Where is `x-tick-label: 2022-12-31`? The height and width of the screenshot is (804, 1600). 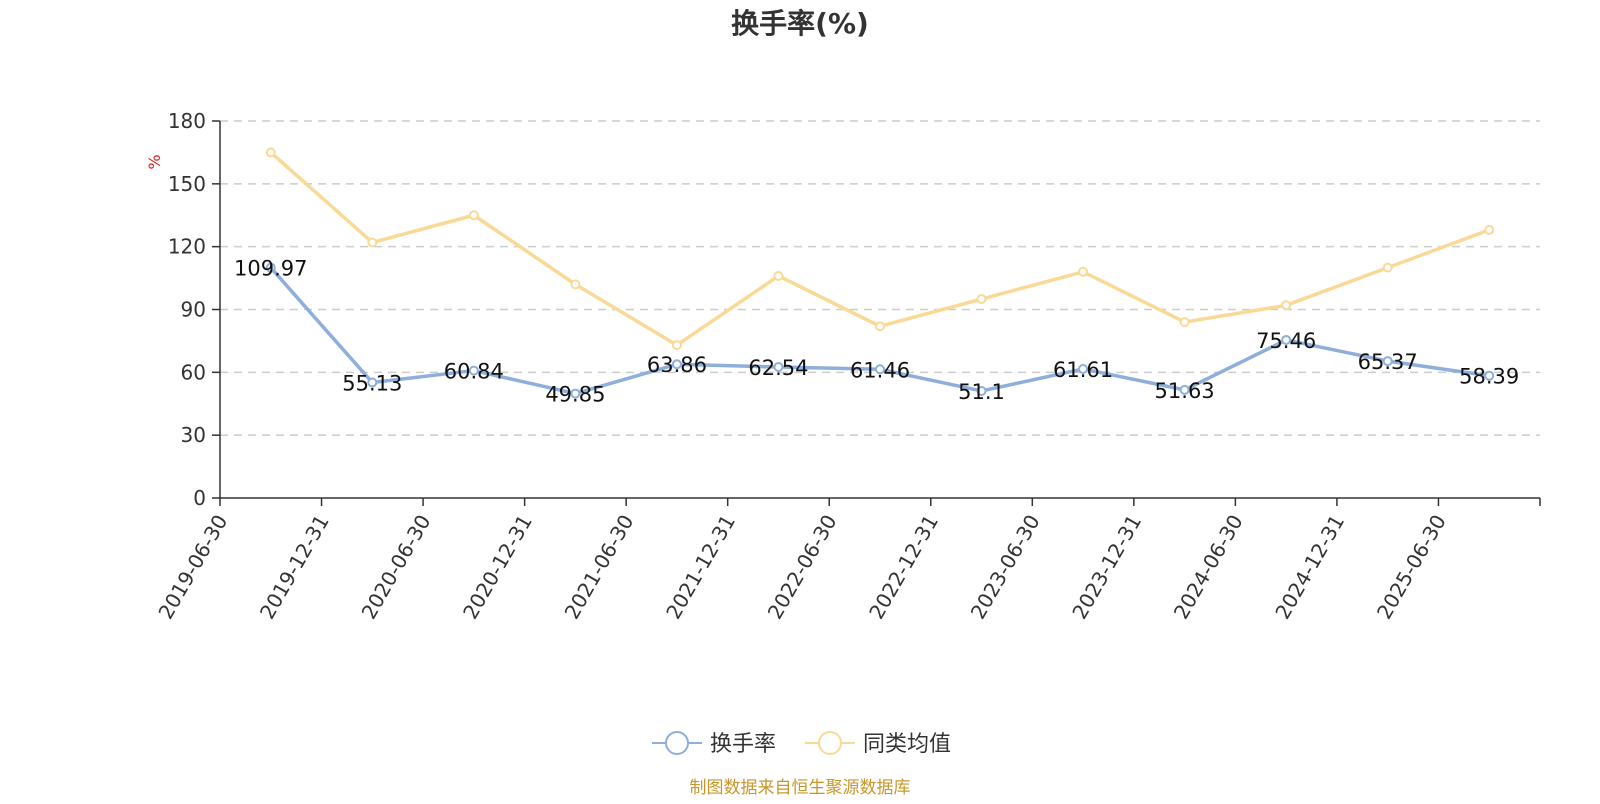 x-tick-label: 2022-12-31 is located at coordinates (903, 567).